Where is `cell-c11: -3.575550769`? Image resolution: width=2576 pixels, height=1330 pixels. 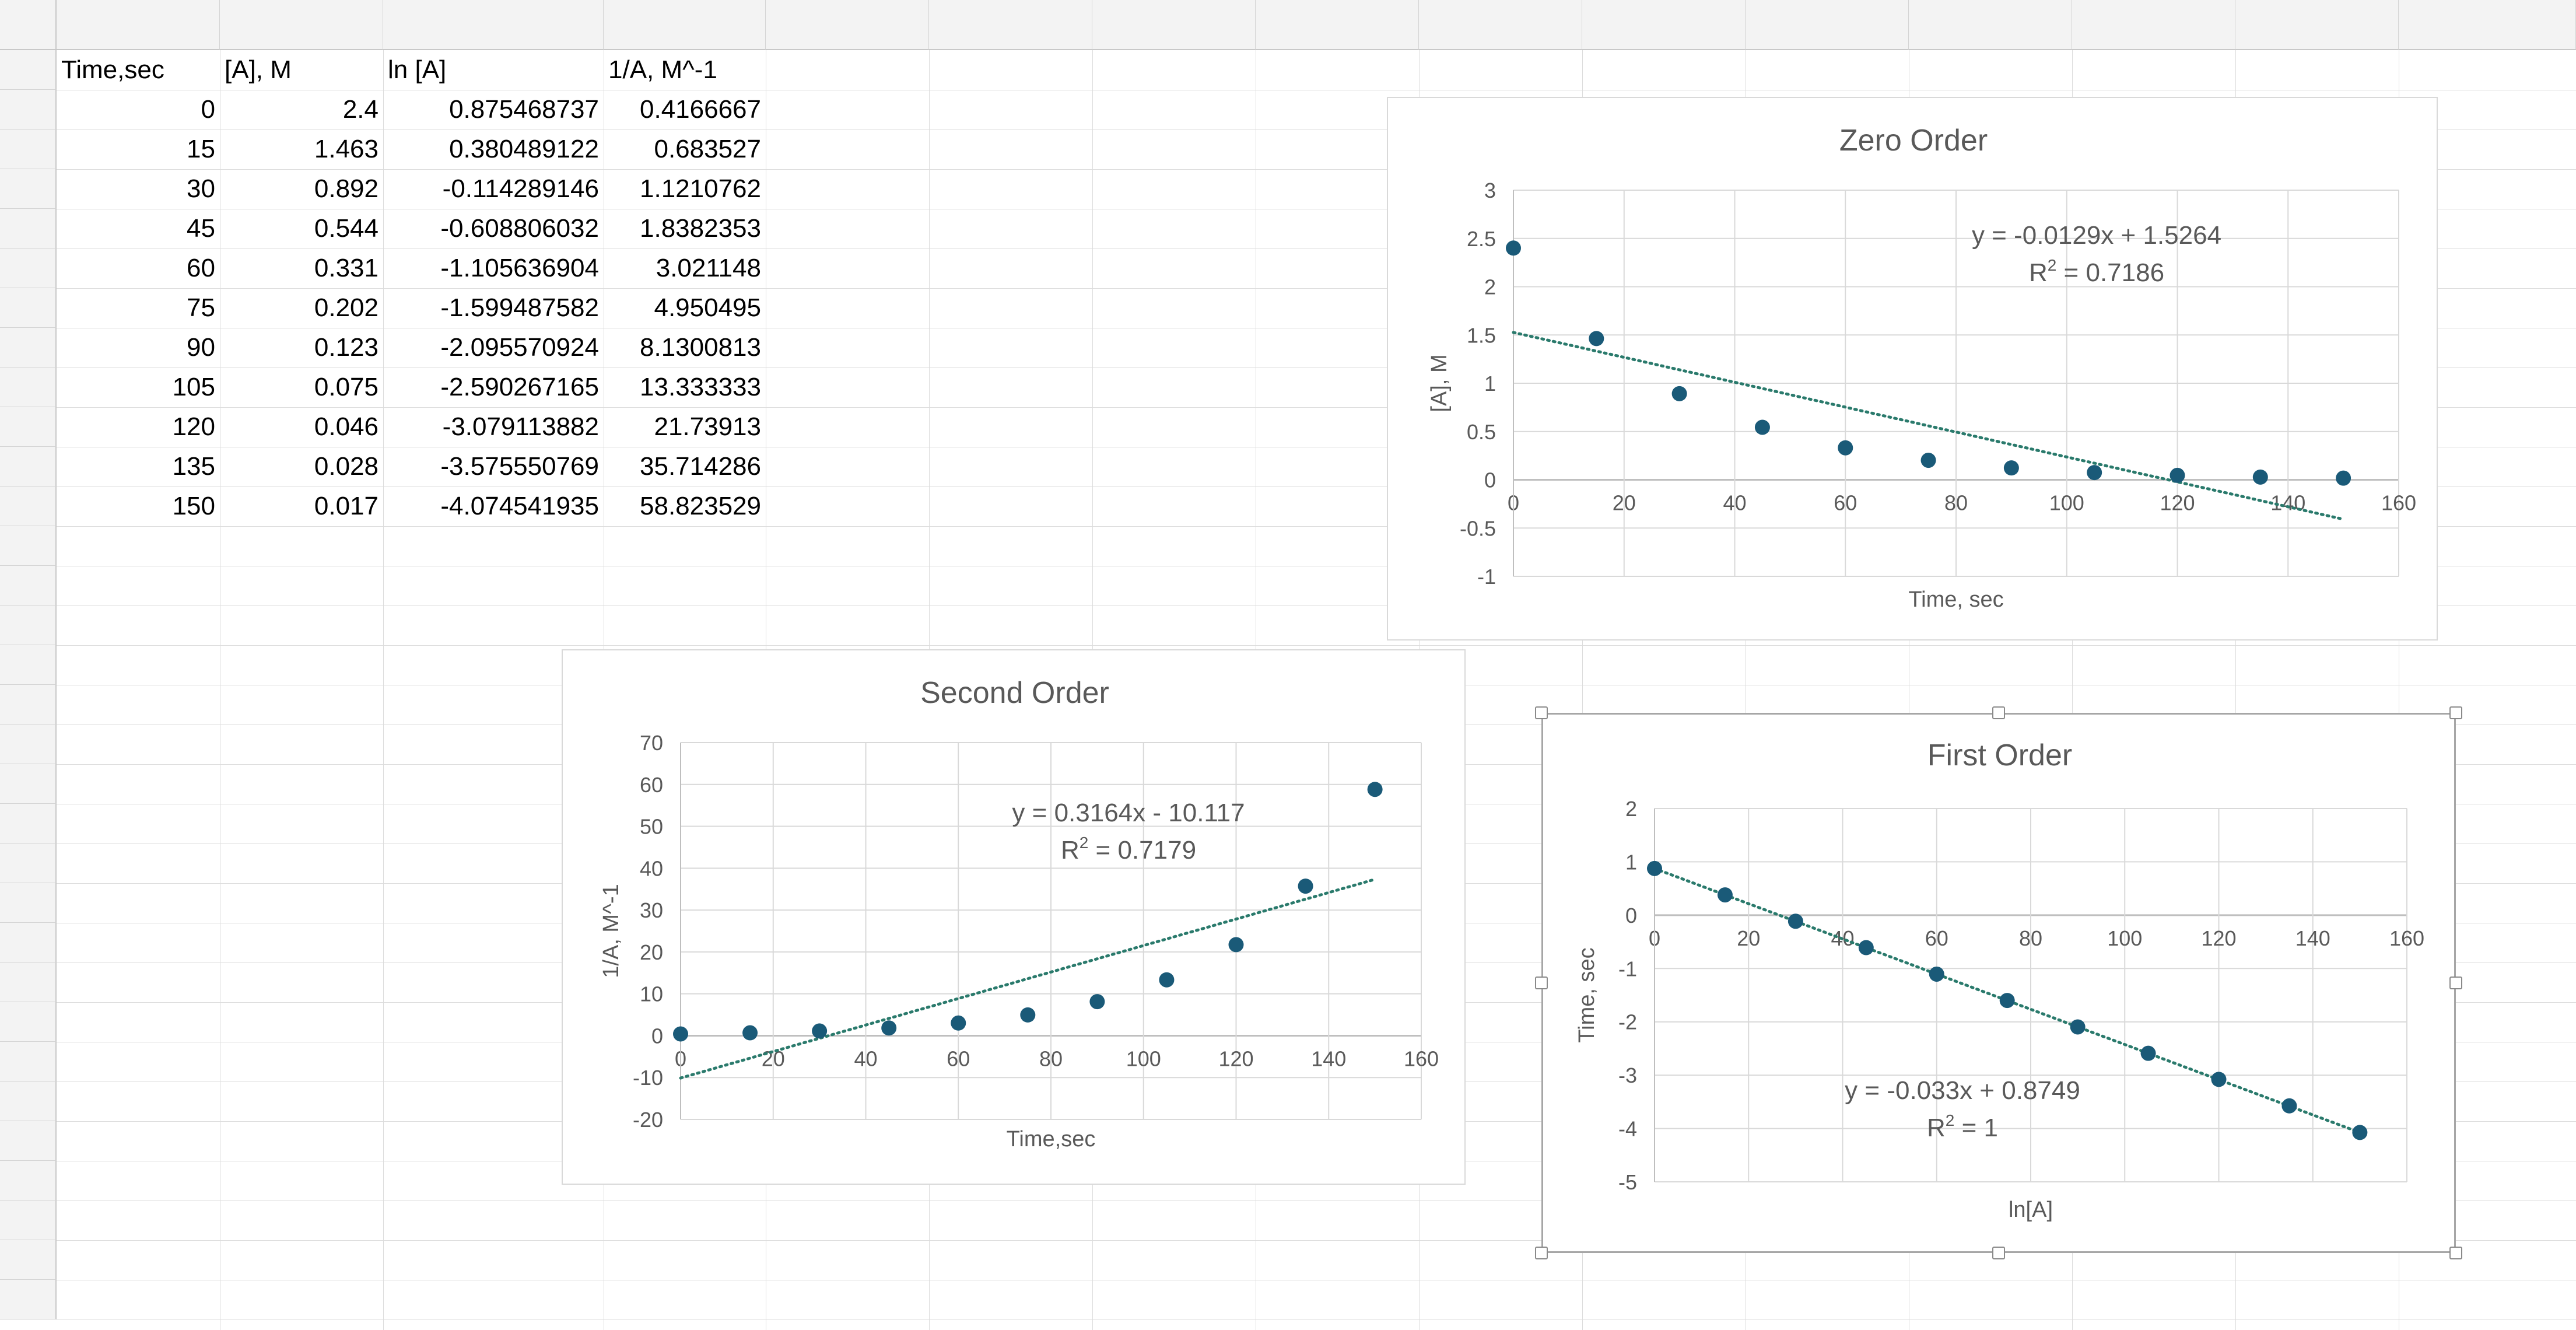
cell-c11: -3.575550769 is located at coordinates (519, 466).